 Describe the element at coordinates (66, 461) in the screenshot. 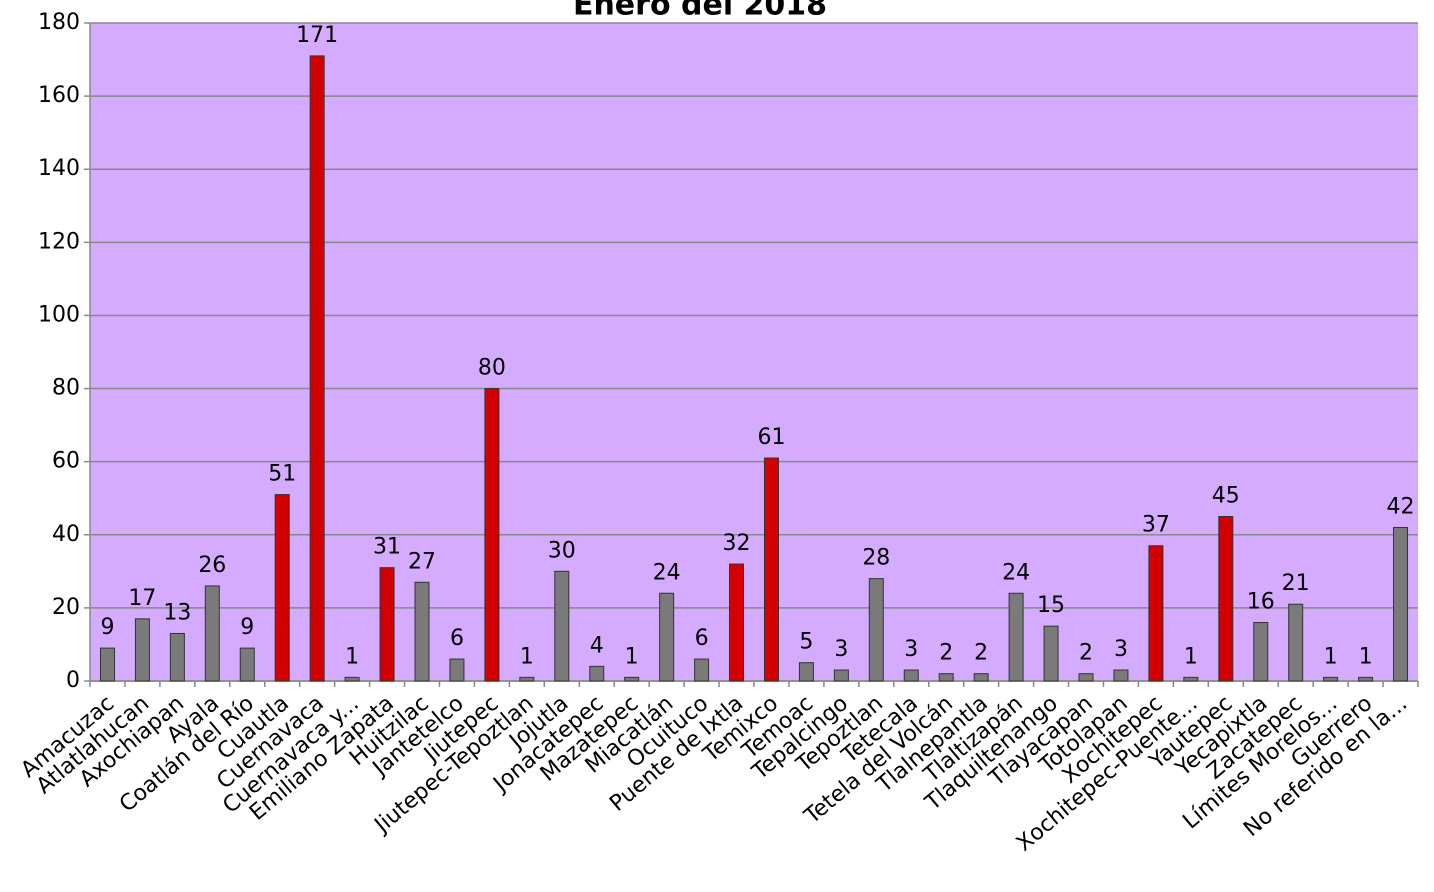

I see `y-tick-label: 60` at that location.